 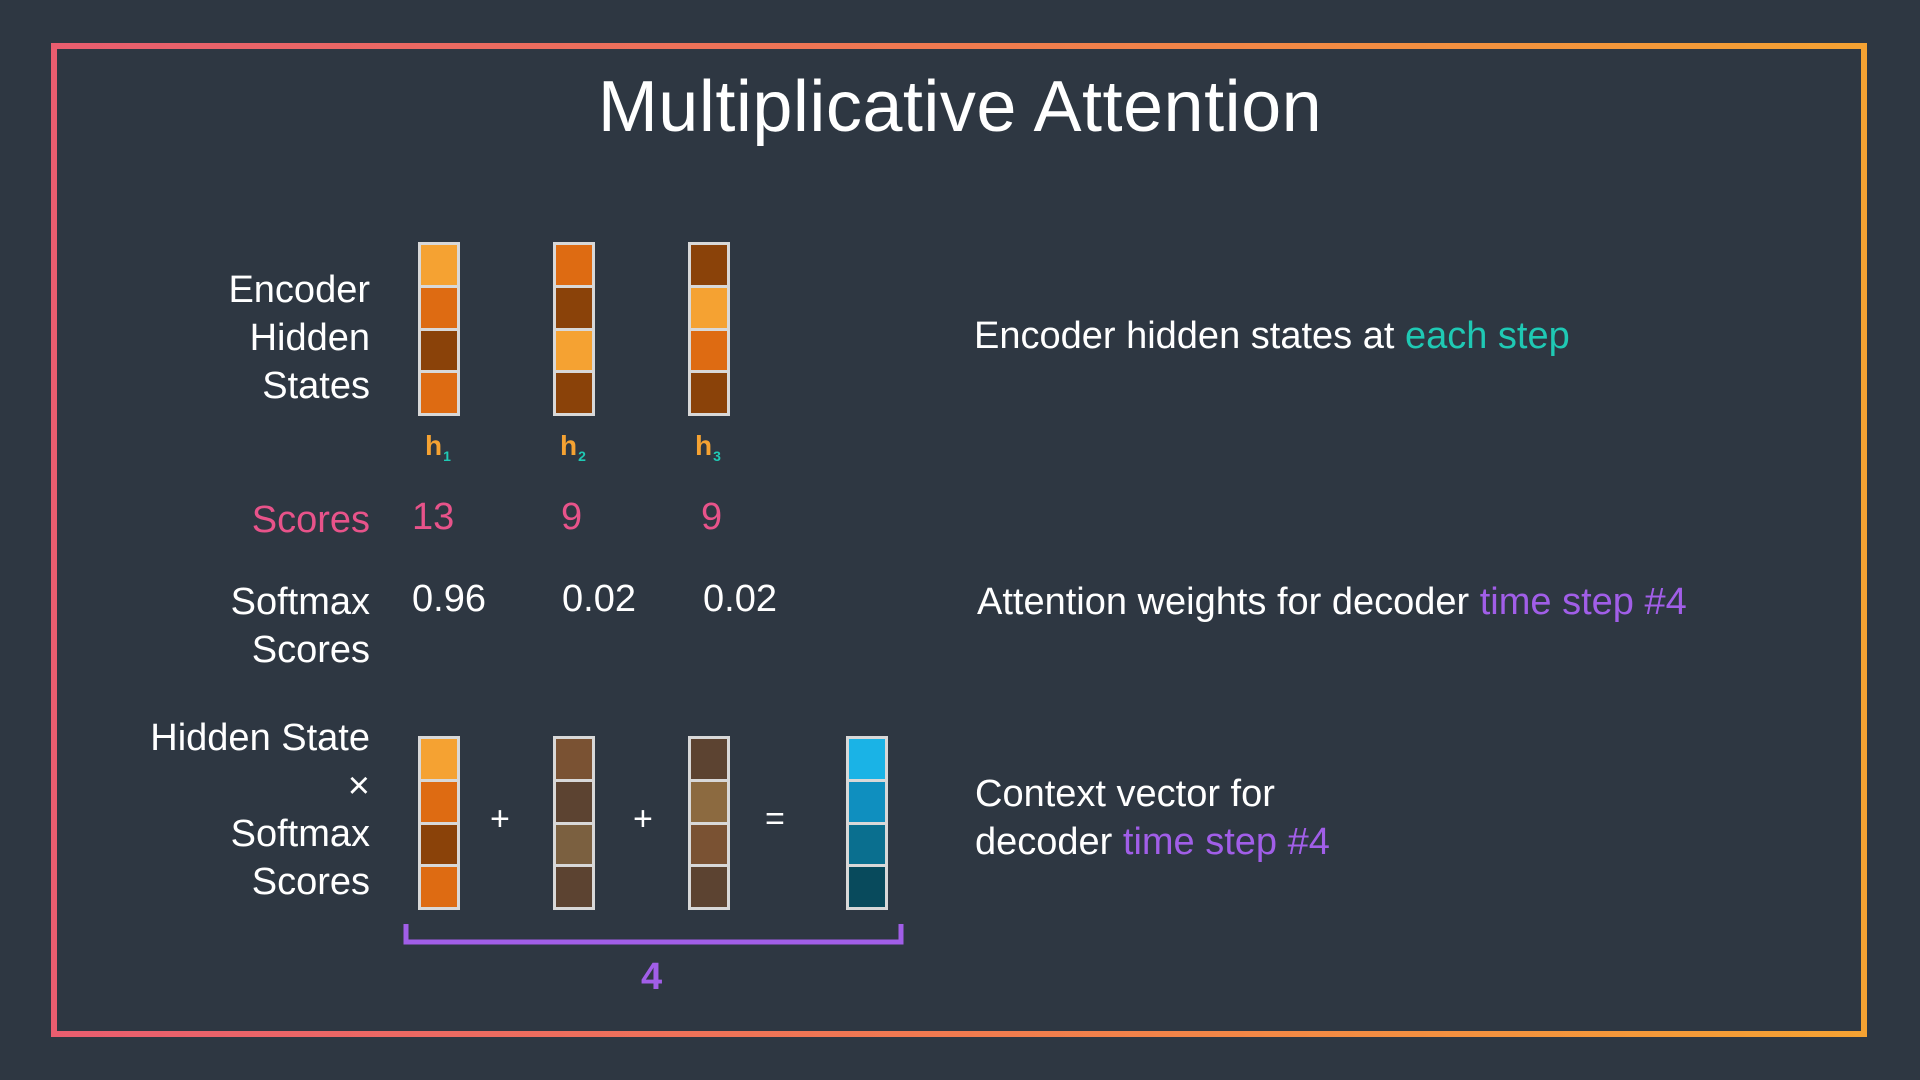 I want to click on context-description: Context vector for decoder time step #4, so click(x=1152, y=818).